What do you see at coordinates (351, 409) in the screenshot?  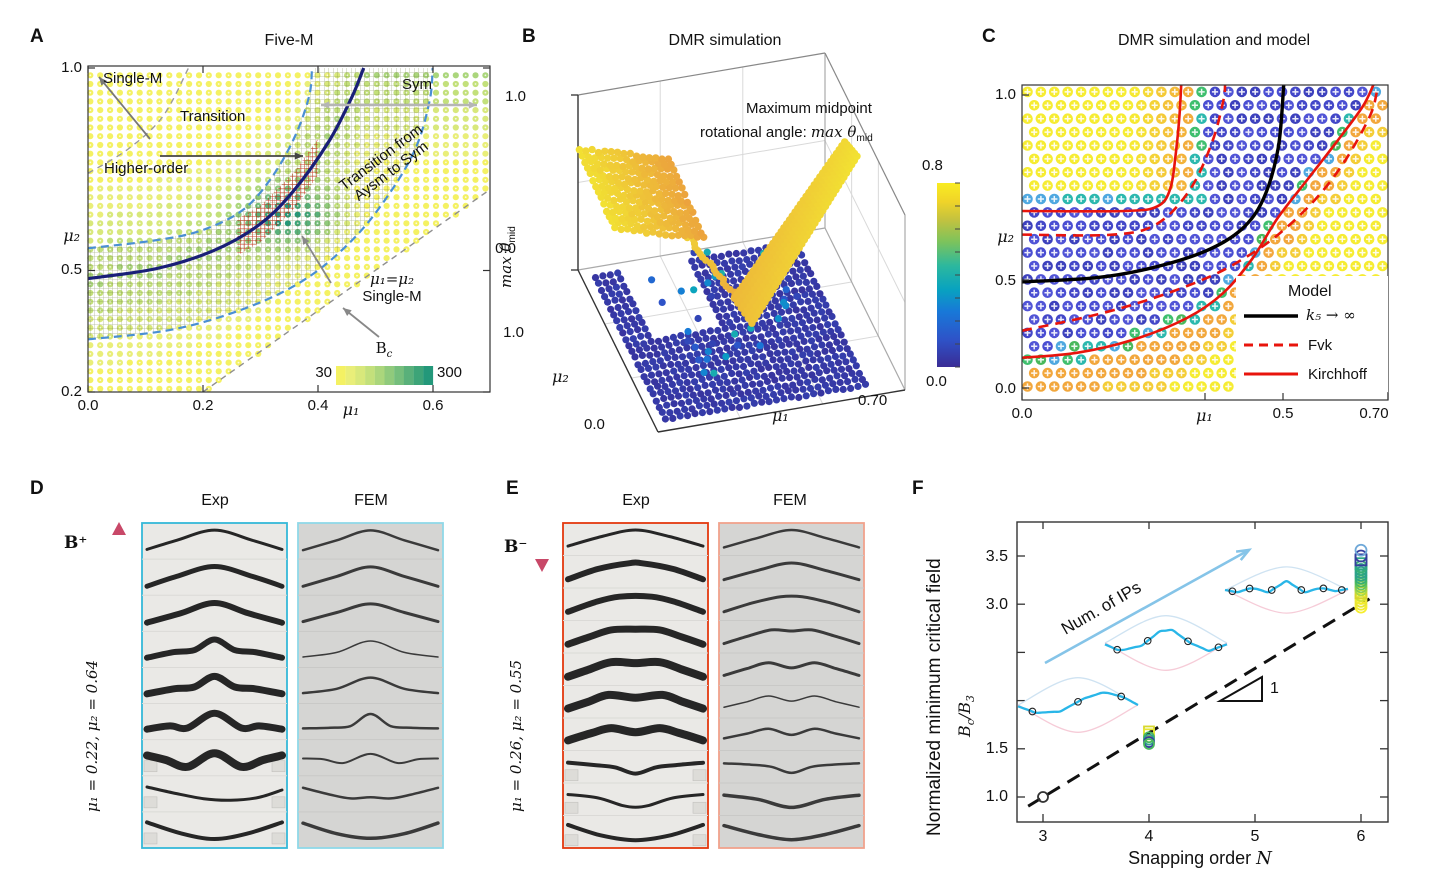 I see `a-xlabel: μ₁` at bounding box center [351, 409].